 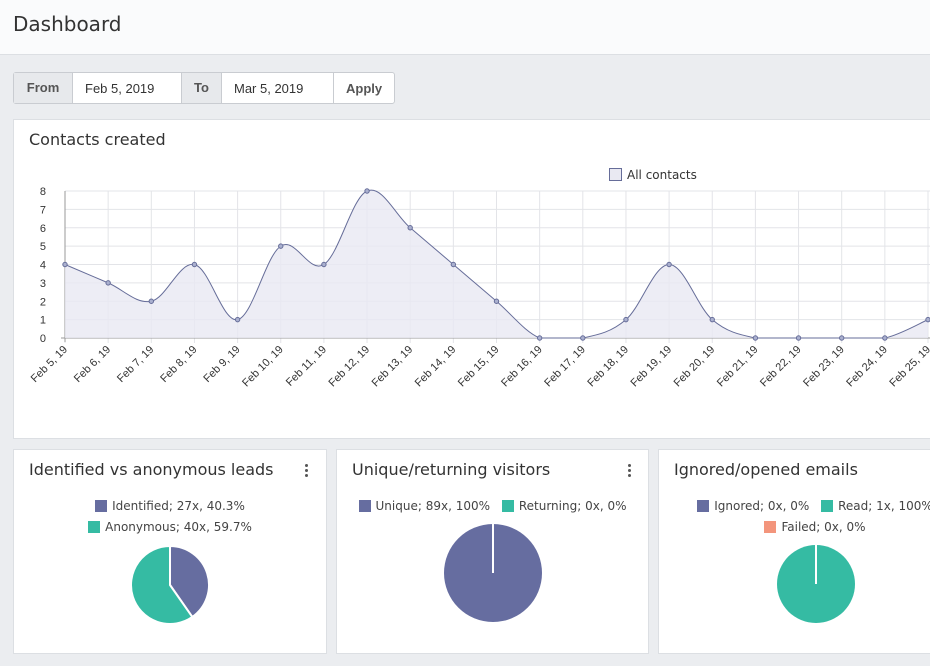 I want to click on leads-card-title: Identified vs anonymous leads, so click(x=151, y=469).